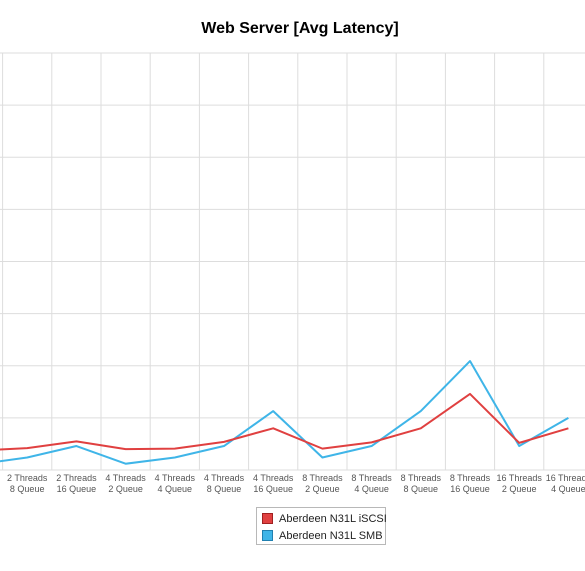  I want to click on legend: Aberdeen N31L iSCSI Aberdeen N31L SMB, so click(321, 526).